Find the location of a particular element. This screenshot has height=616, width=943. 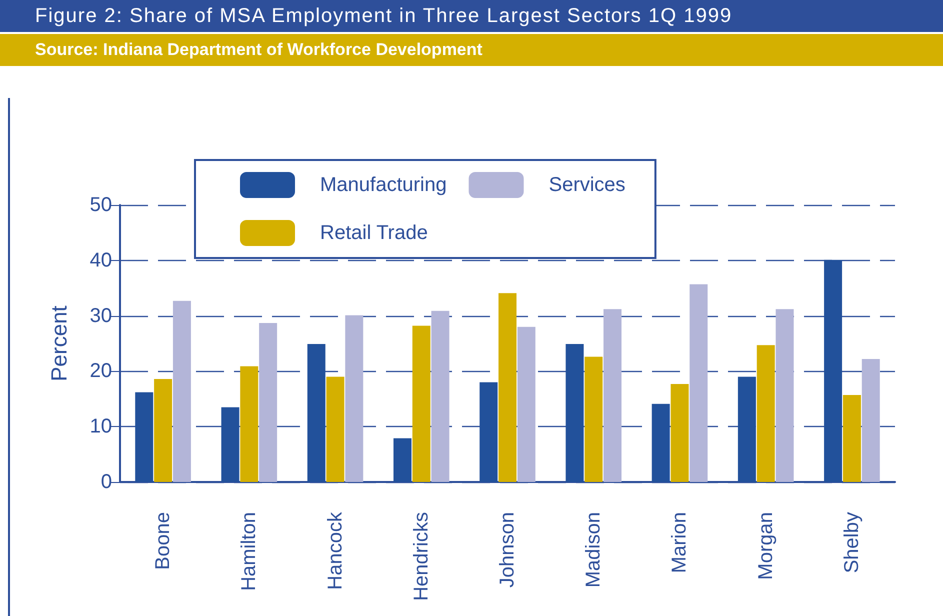

x-tick-label: Shelby is located at coordinates (851, 543).